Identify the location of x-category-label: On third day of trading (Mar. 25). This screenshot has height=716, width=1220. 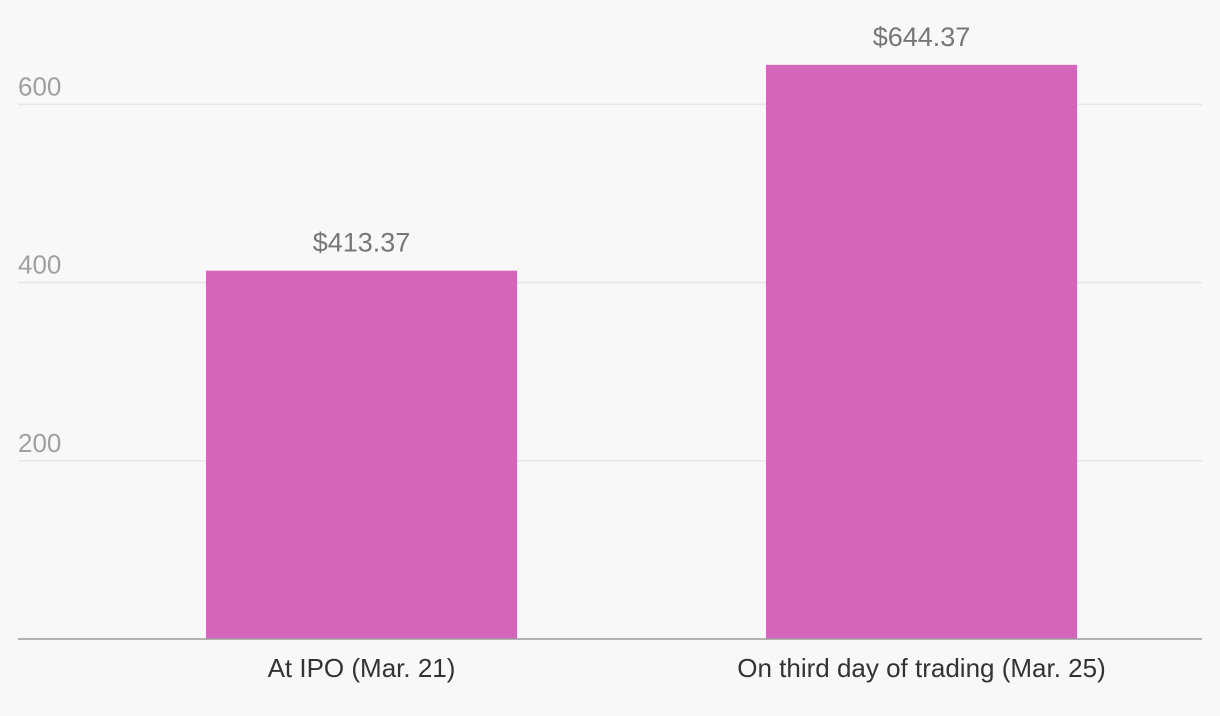
(921, 668).